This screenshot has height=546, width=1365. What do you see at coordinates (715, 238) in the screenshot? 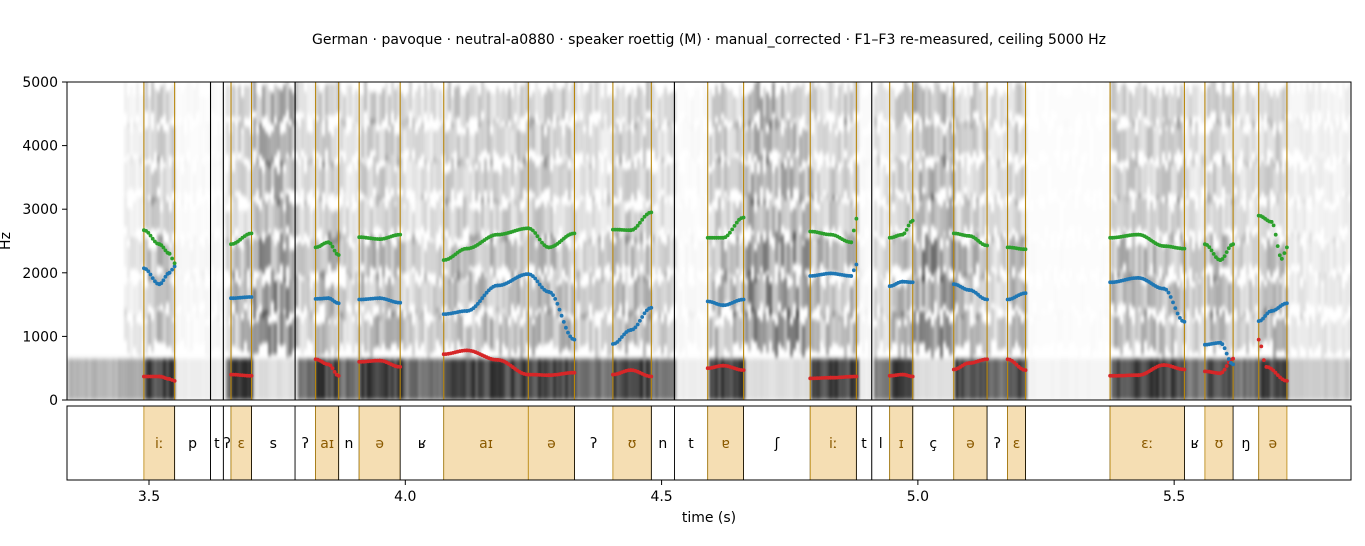
I see `formant-series-f3` at bounding box center [715, 238].